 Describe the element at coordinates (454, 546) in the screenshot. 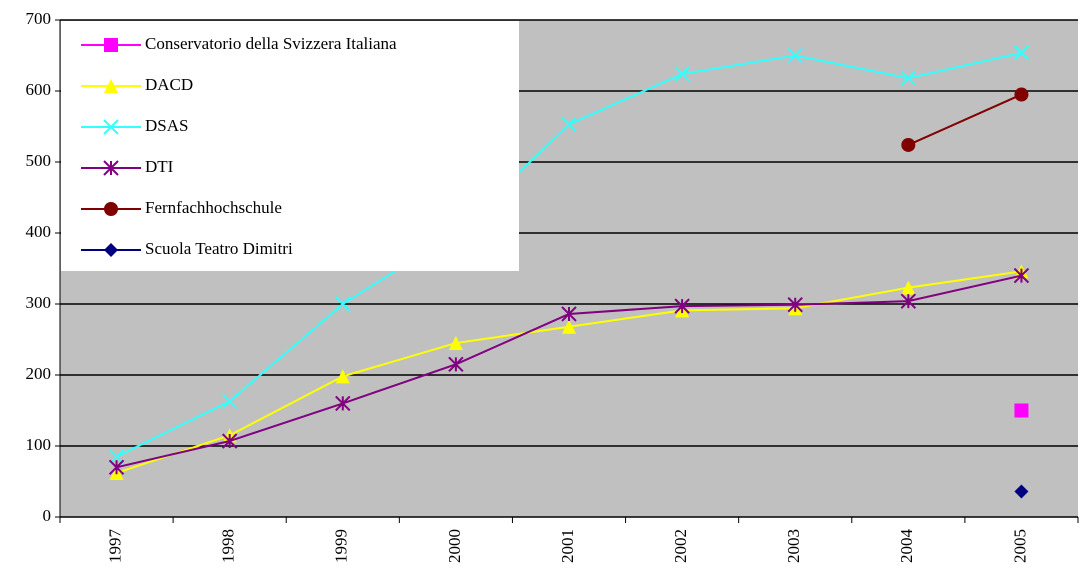

I see `x-tick-label: 2000` at that location.